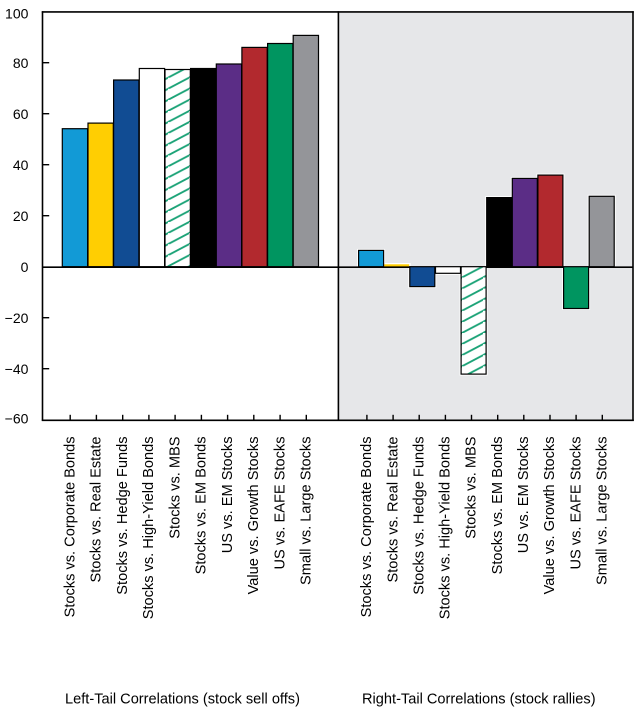 The width and height of the screenshot is (636, 710). I want to click on svg-text: −60, so click(17, 418).